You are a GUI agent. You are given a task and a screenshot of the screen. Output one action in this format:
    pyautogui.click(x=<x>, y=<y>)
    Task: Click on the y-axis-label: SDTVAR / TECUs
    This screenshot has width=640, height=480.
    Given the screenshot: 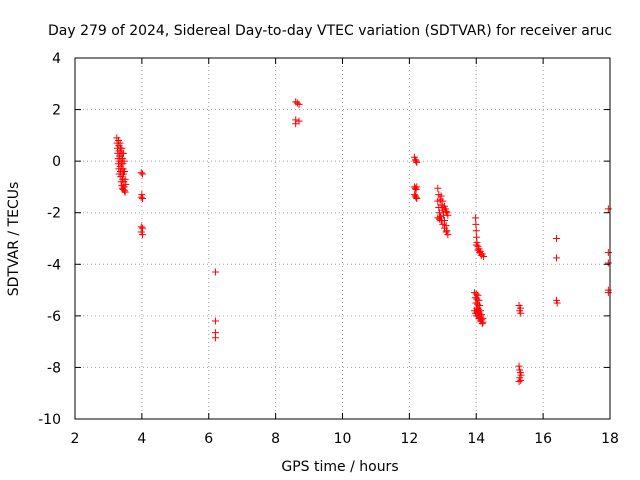 What is the action you would take?
    pyautogui.click(x=14, y=239)
    